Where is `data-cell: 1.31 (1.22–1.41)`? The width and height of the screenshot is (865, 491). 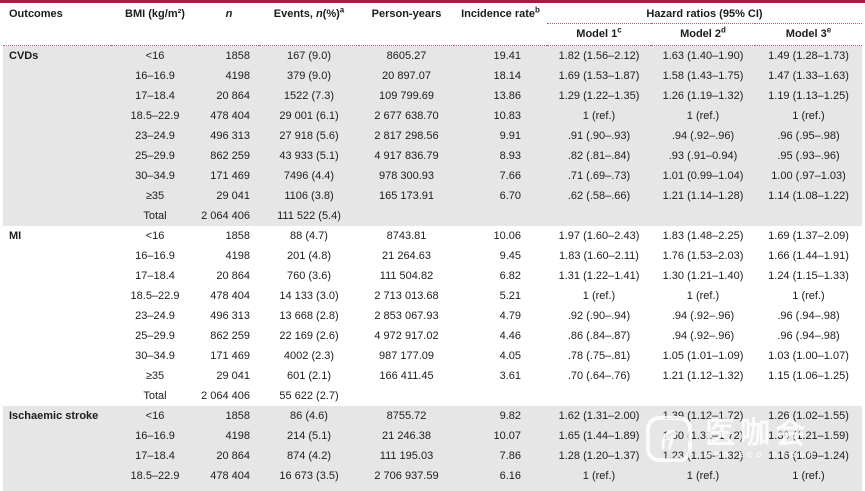
data-cell: 1.31 (1.22–1.41) is located at coordinates (599, 276).